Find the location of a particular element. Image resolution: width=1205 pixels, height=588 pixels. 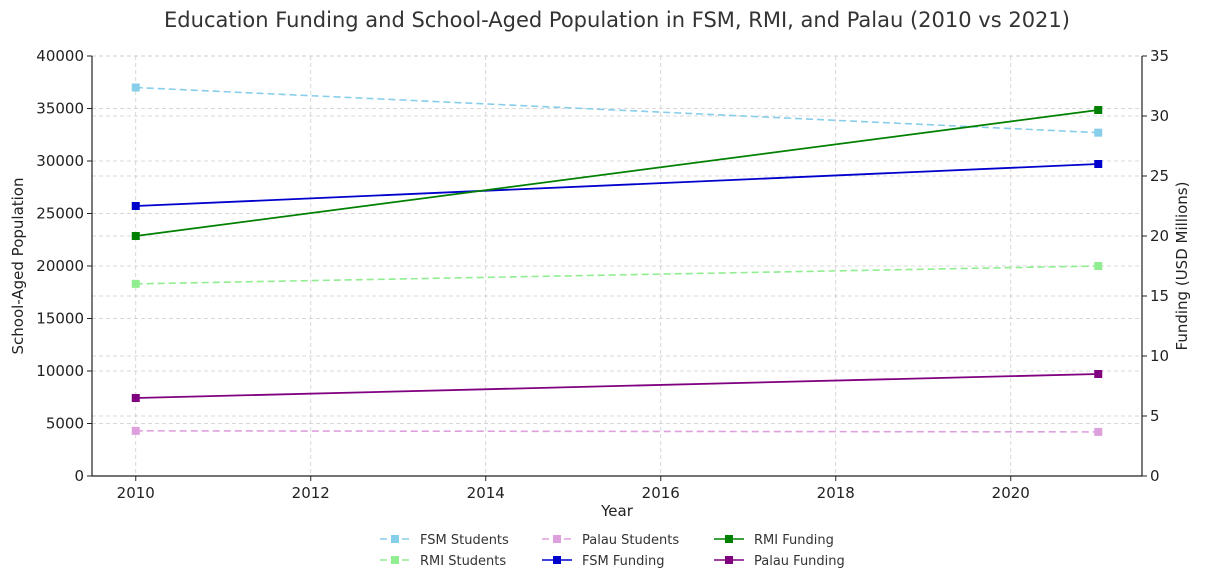

x-tick-label: 2010 is located at coordinates (136, 493).